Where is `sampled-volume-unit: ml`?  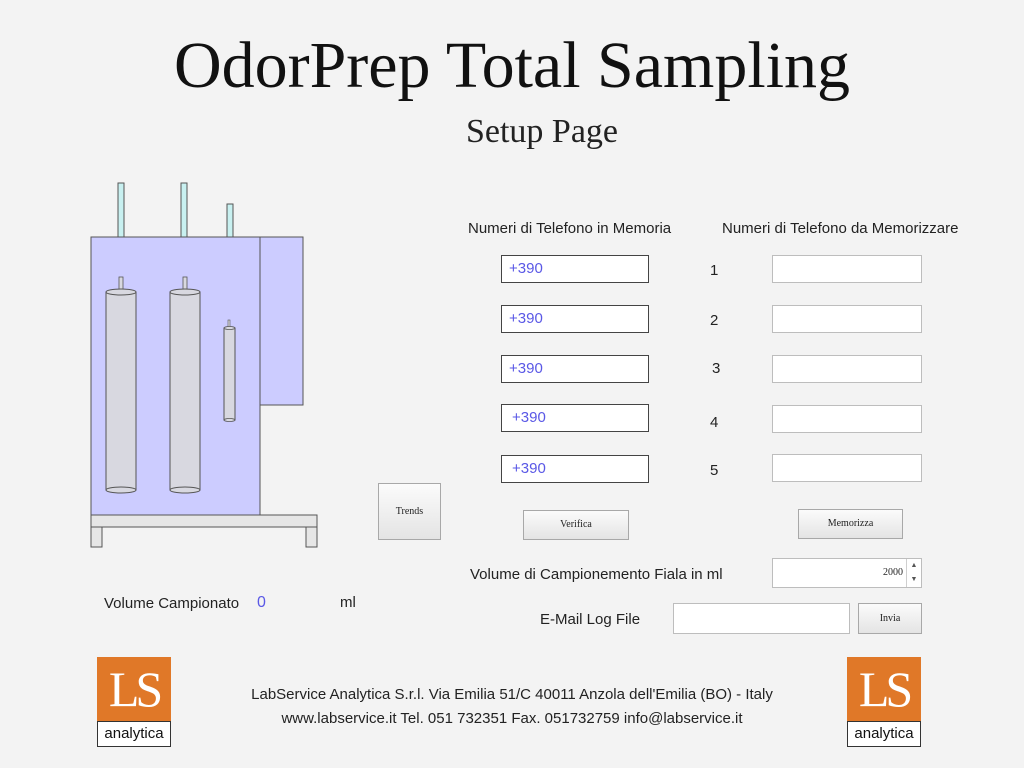 sampled-volume-unit: ml is located at coordinates (348, 602).